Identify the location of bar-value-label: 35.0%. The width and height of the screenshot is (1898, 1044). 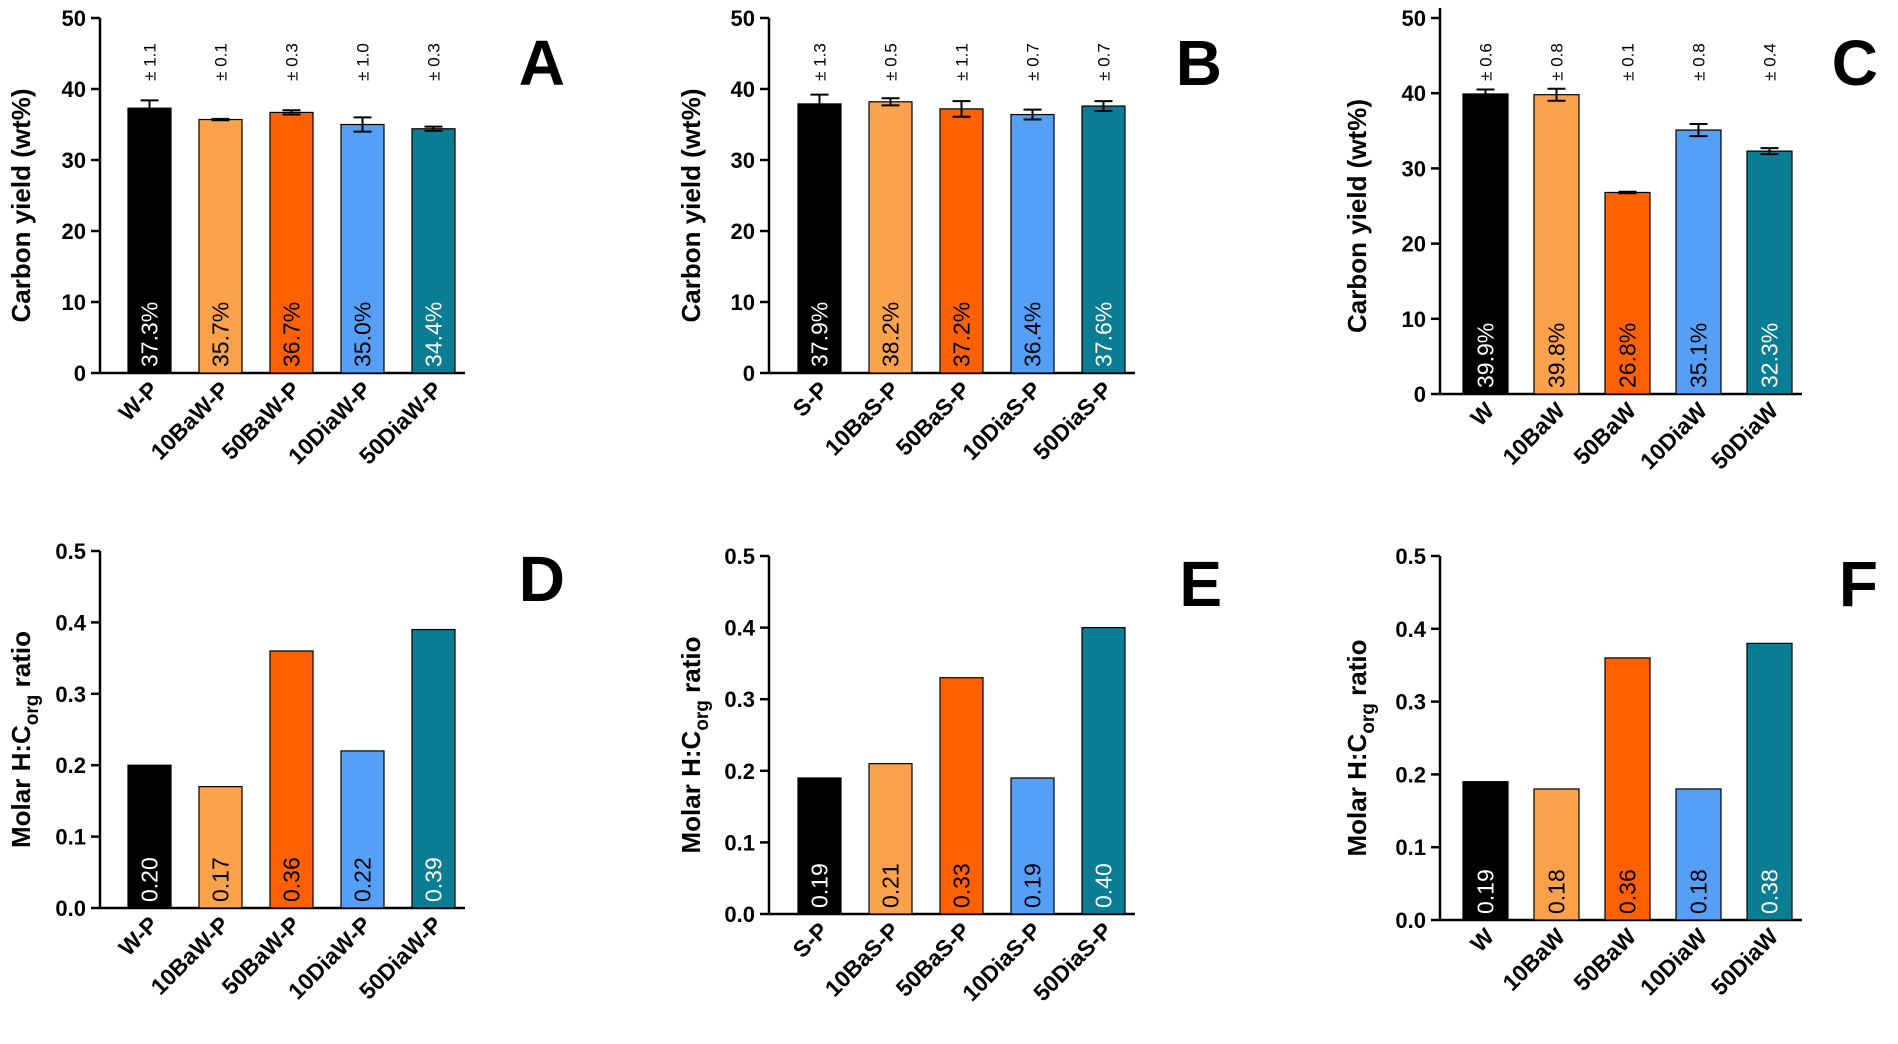
(363, 334).